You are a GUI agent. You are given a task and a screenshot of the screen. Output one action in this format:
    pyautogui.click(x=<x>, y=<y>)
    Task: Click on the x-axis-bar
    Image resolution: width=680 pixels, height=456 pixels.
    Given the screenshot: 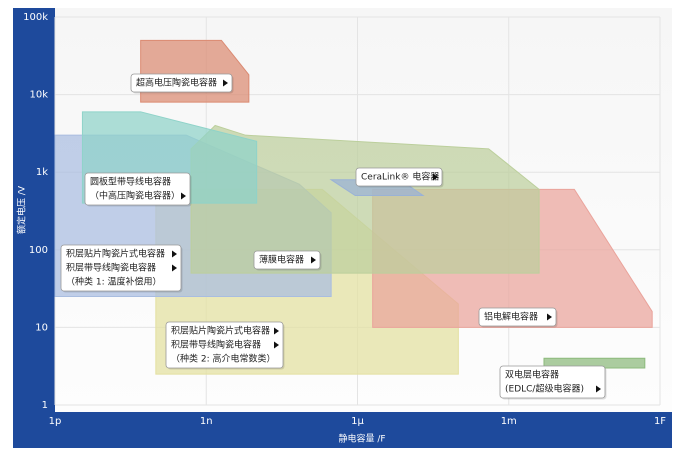 What is the action you would take?
    pyautogui.click(x=342, y=430)
    